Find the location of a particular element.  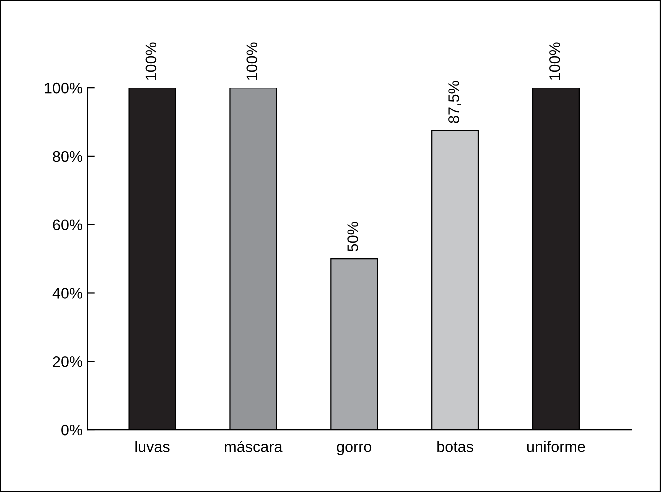

data-label: 50% is located at coordinates (353, 237).